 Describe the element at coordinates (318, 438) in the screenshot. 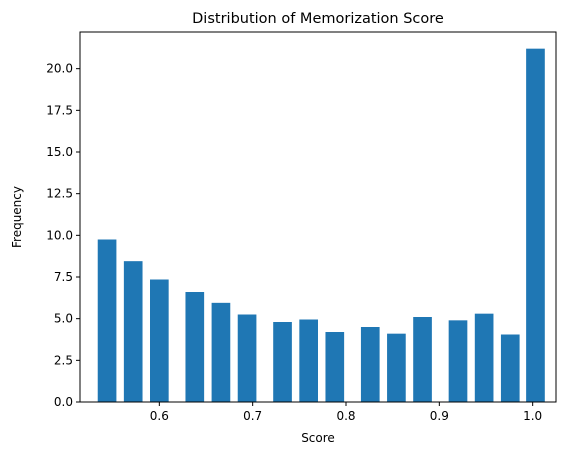

I see `x-axis-label: Score` at that location.